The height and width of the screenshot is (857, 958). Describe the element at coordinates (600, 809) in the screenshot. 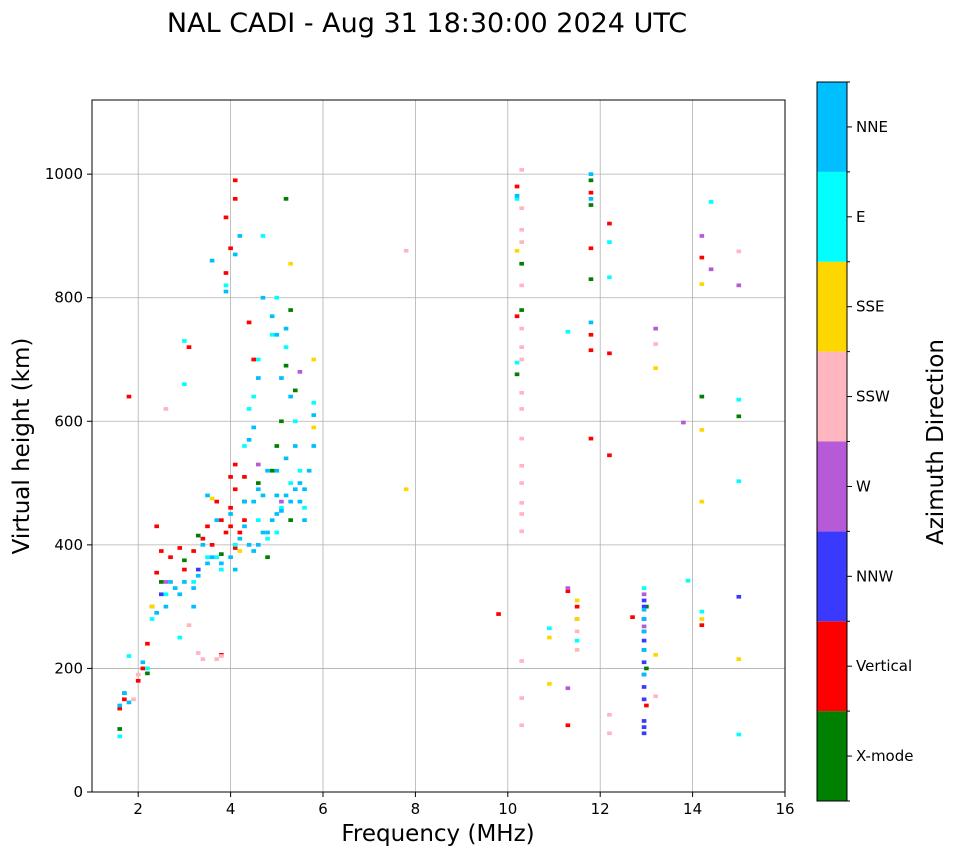

I see `x-tick-label: 12` at that location.